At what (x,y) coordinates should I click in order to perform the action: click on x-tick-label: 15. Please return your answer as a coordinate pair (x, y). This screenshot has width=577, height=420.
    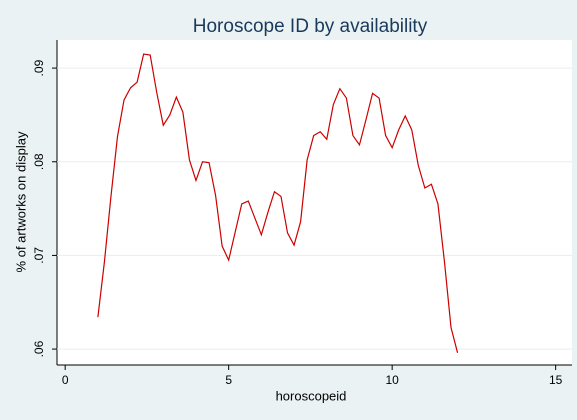
    Looking at the image, I should click on (556, 380).